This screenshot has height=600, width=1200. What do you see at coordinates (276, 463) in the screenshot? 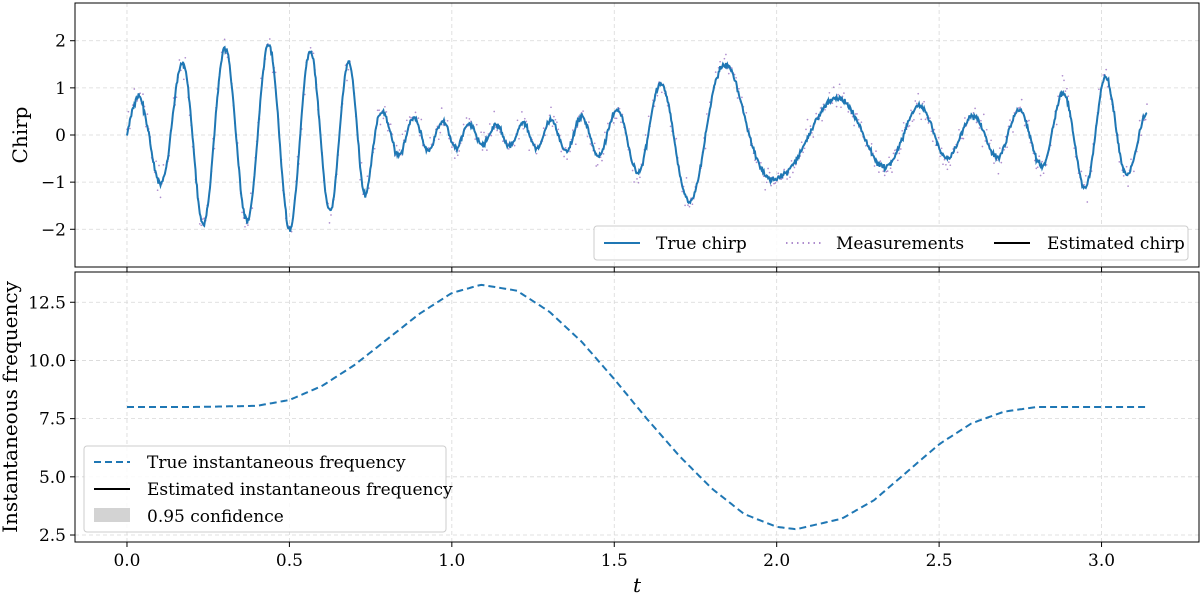
I see `legend-true-frequency: True instantaneous frequency` at bounding box center [276, 463].